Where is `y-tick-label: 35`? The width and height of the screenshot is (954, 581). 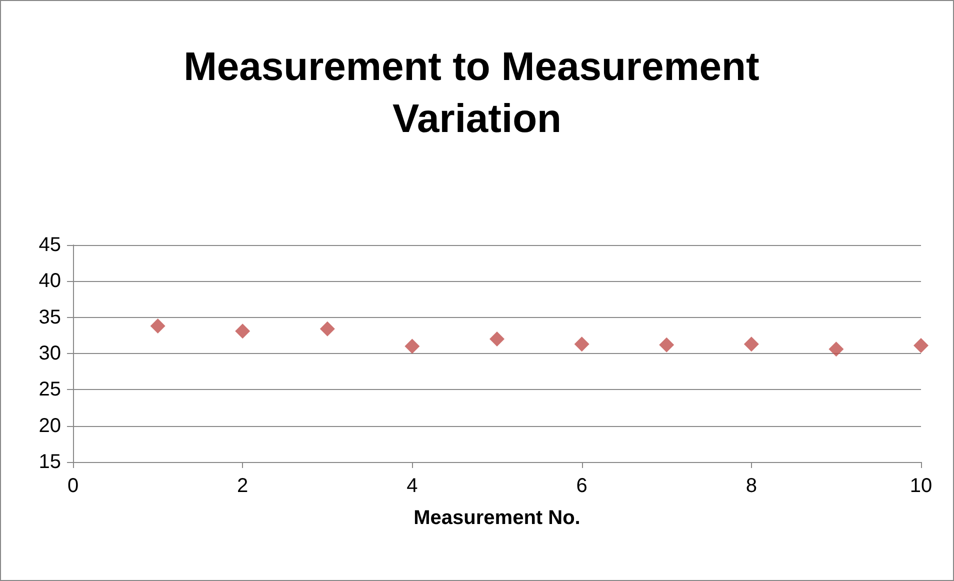 y-tick-label: 35 is located at coordinates (49, 317).